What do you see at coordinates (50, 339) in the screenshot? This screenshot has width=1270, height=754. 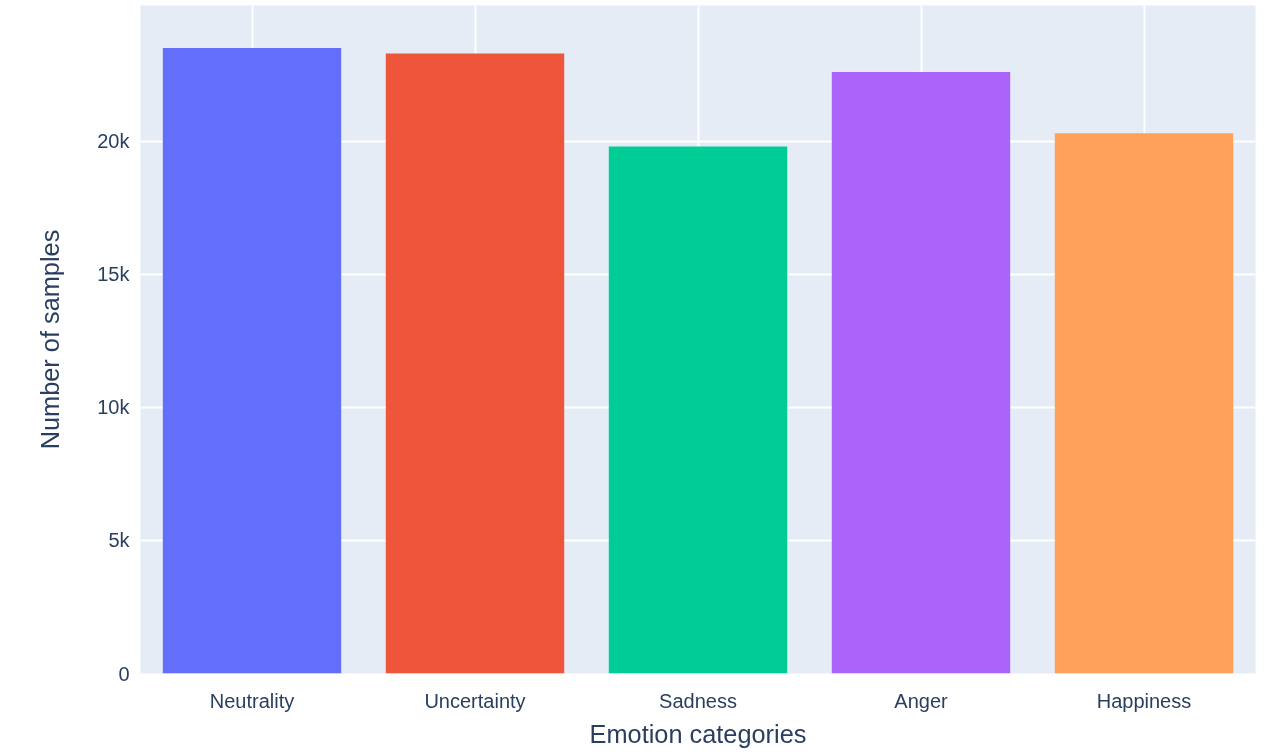 I see `y-axis-title: Number of samples` at bounding box center [50, 339].